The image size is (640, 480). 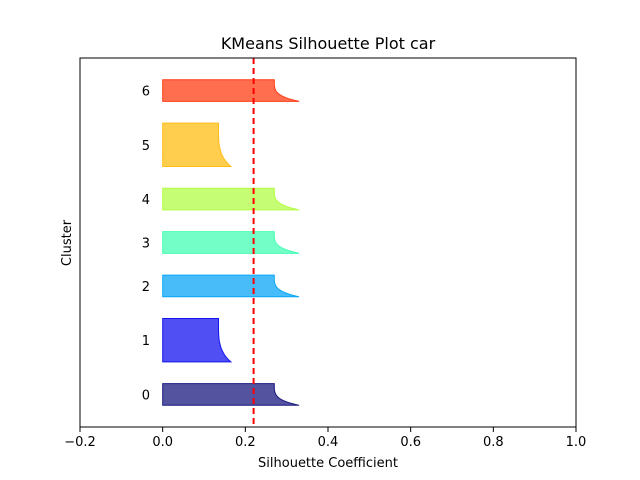 What do you see at coordinates (328, 442) in the screenshot?
I see `x-tick-label: 0.4` at bounding box center [328, 442].